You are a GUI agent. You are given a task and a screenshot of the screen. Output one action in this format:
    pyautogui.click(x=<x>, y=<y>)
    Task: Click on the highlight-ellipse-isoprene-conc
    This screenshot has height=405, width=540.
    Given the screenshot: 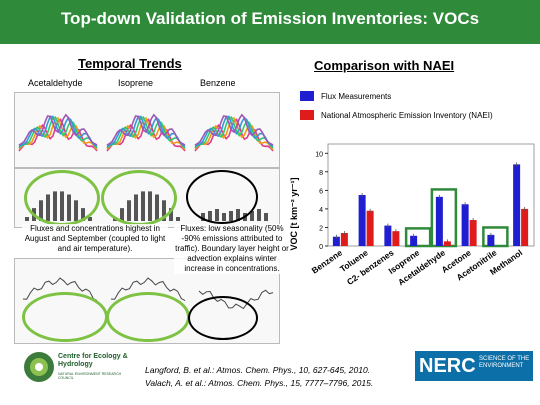 What is the action you would take?
    pyautogui.click(x=148, y=317)
    